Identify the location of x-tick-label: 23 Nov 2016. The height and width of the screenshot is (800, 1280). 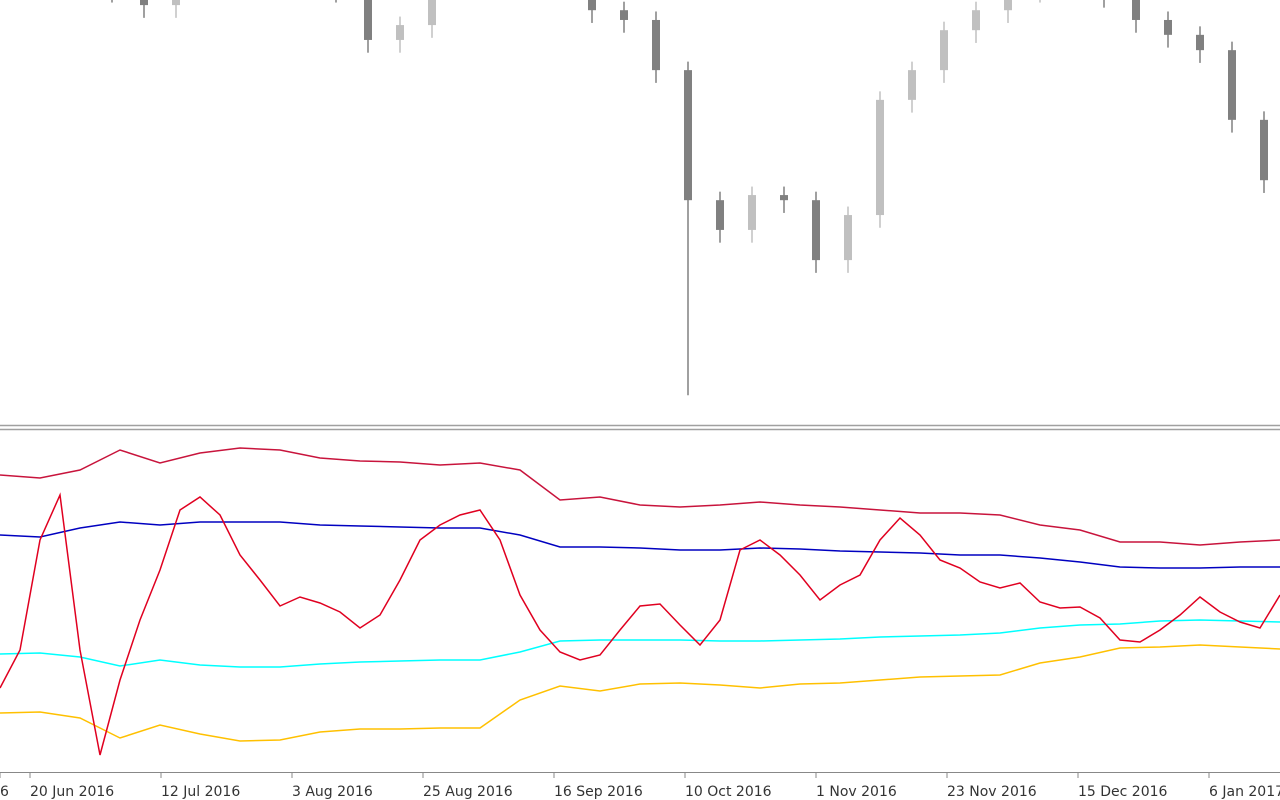
(992, 792).